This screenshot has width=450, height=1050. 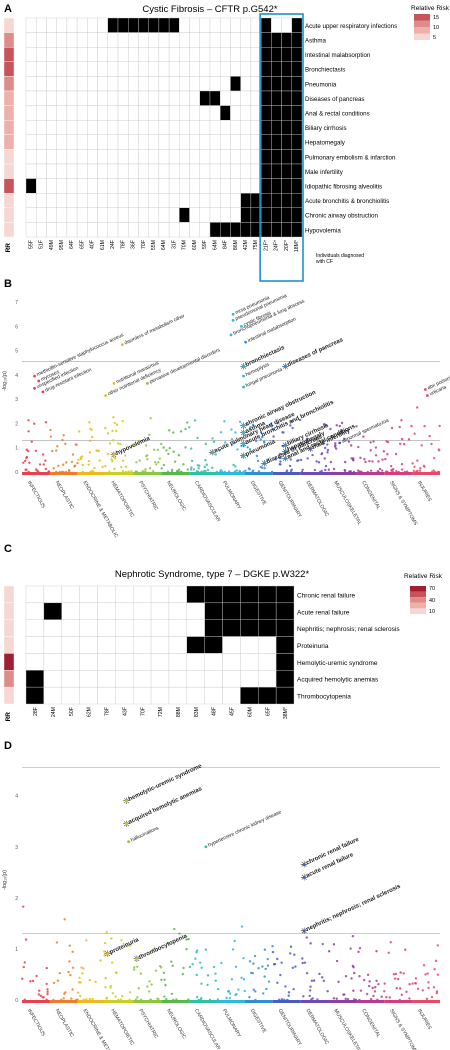 What do you see at coordinates (281, 147) in the screenshot?
I see `panel-a-cf-highlight-box` at bounding box center [281, 147].